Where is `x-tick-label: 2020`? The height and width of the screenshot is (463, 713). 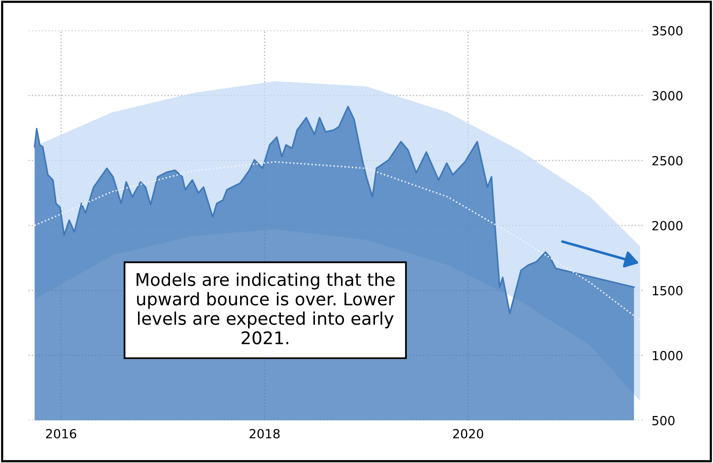
x-tick-label: 2020 is located at coordinates (468, 433).